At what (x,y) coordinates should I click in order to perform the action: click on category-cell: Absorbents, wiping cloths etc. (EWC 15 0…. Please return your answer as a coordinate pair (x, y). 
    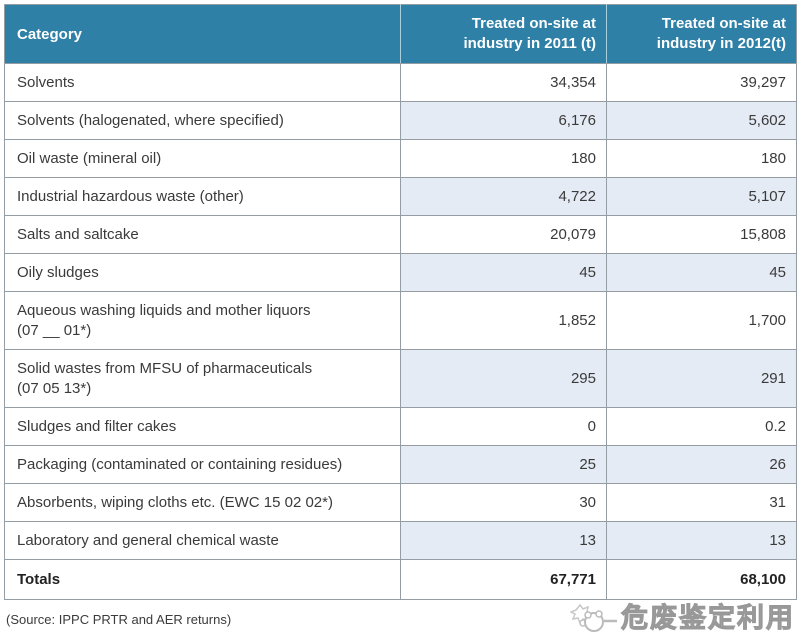
    Looking at the image, I should click on (202, 502).